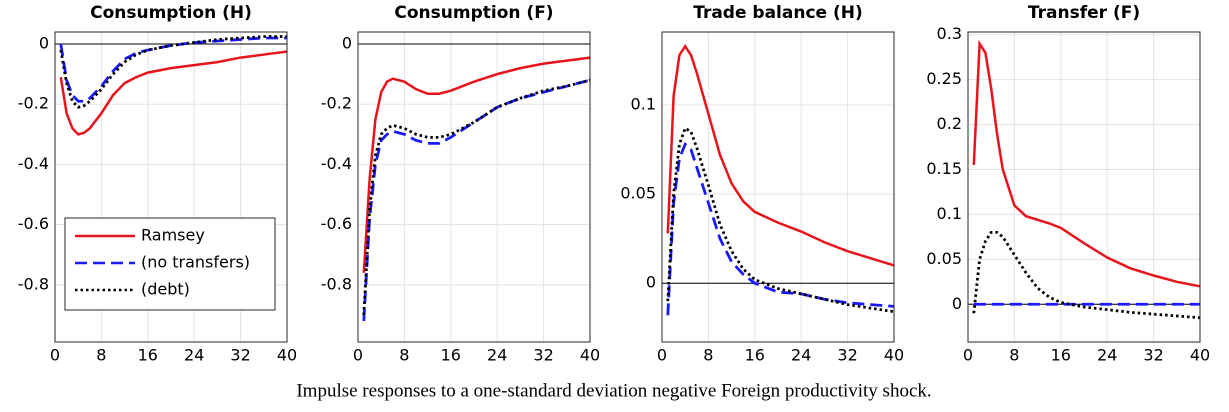 The image size is (1229, 412). Describe the element at coordinates (165, 289) in the screenshot. I see `legend-label: (debt)` at that location.